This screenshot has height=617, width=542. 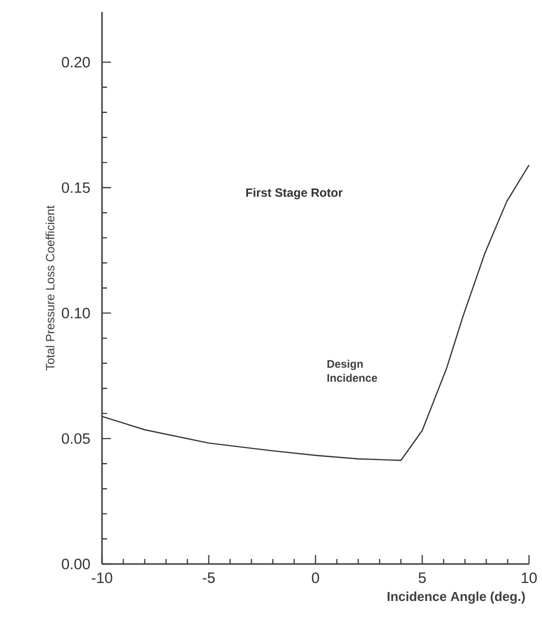 What do you see at coordinates (76, 313) in the screenshot?
I see `y-tick-label: 0.10` at bounding box center [76, 313].